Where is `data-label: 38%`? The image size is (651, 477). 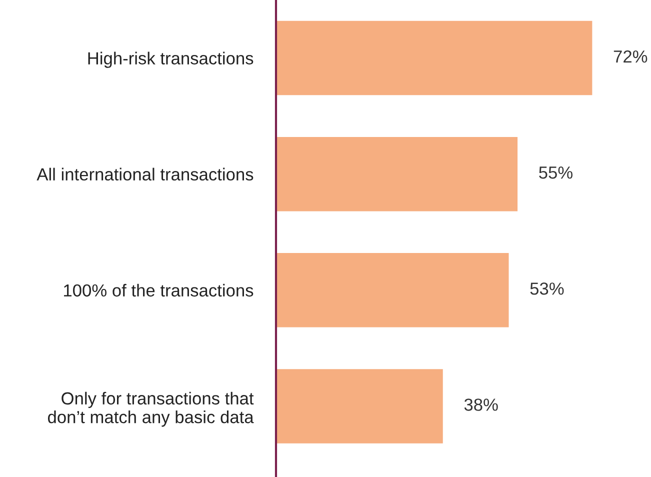
data-label: 38% is located at coordinates (481, 404).